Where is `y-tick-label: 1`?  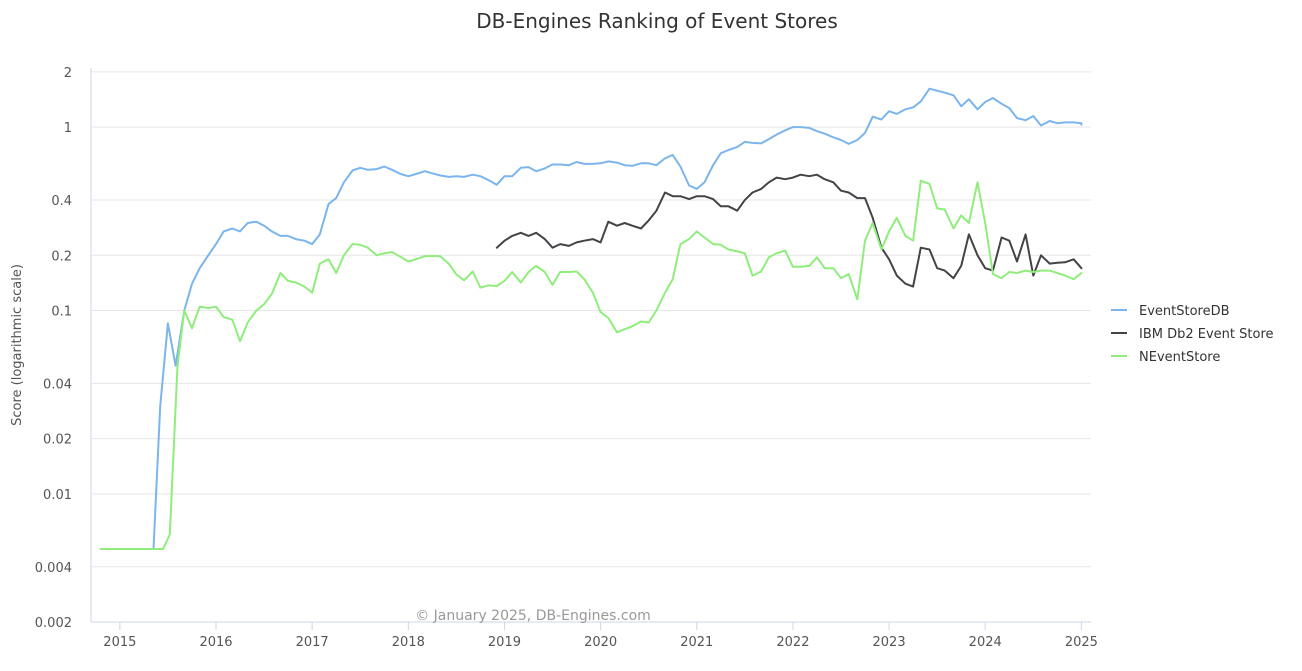
y-tick-label: 1 is located at coordinates (68, 128).